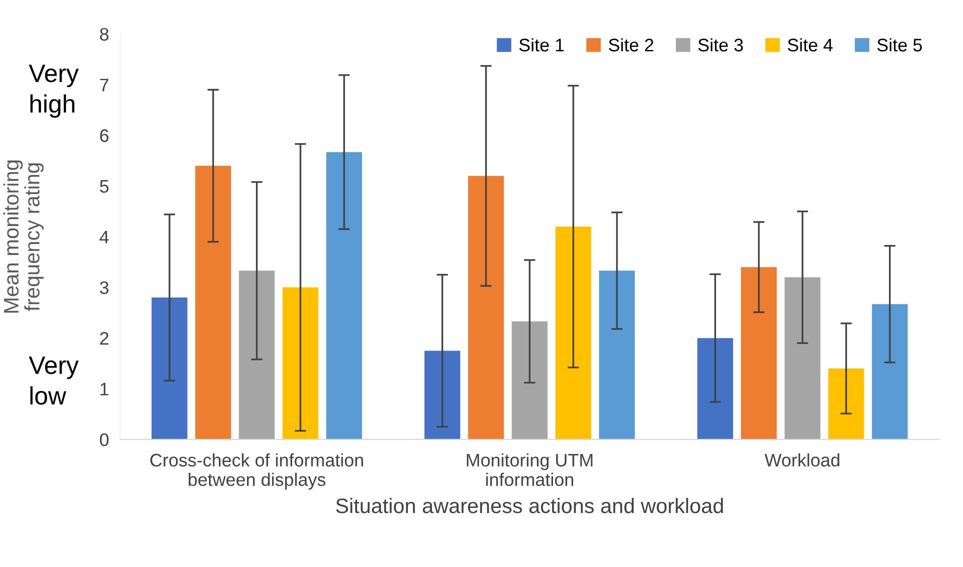 The width and height of the screenshot is (963, 567). I want to click on legend-label: Site 4, so click(810, 45).